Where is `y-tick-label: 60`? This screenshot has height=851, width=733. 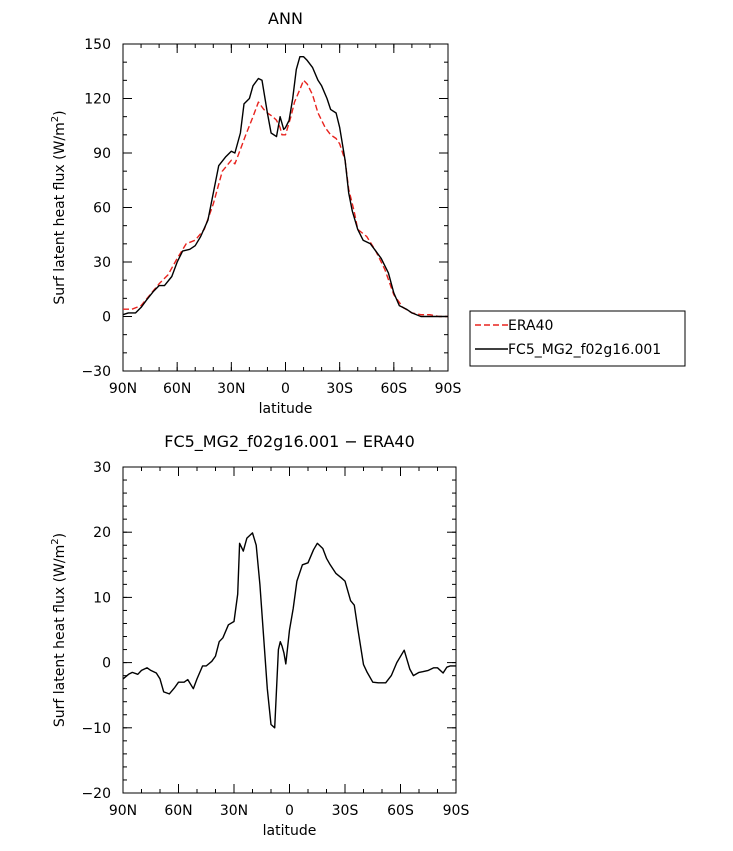
y-tick-label: 60 is located at coordinates (102, 209).